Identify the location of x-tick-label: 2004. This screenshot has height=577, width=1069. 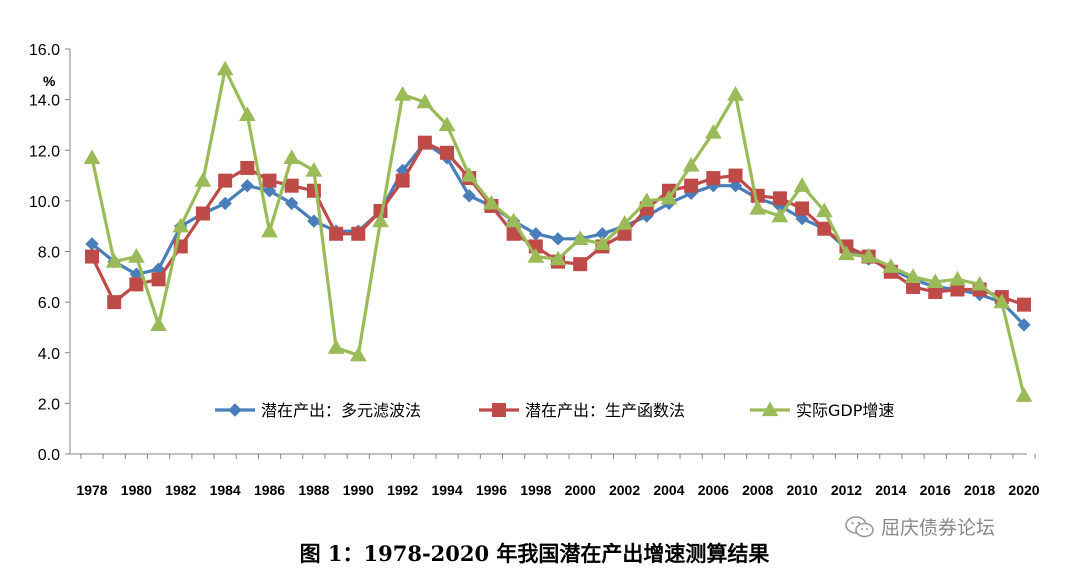
(668, 490).